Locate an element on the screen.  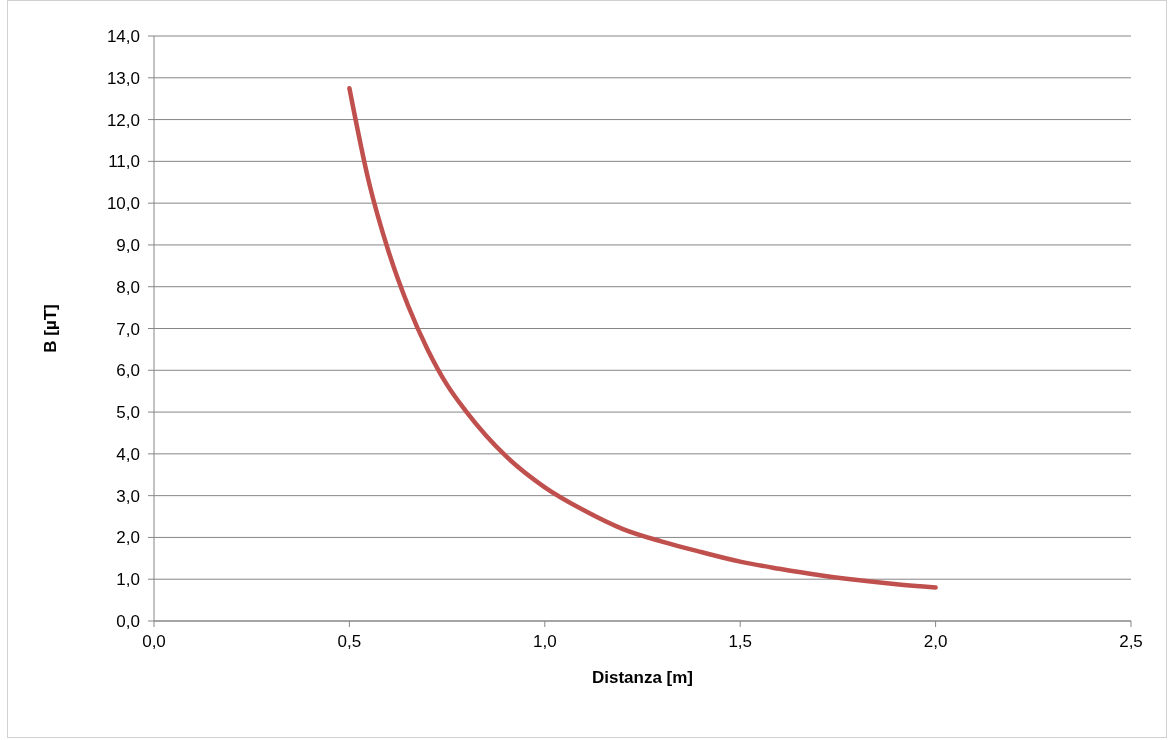
y-tick-label: 2,0 is located at coordinates (128, 538).